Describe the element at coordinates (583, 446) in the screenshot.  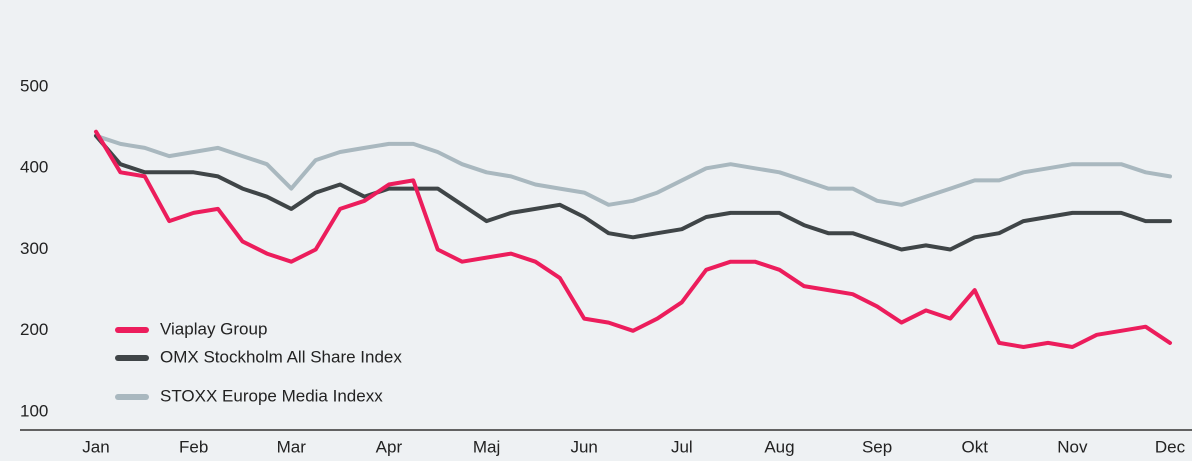
I see `x-tick-label: Jun` at that location.